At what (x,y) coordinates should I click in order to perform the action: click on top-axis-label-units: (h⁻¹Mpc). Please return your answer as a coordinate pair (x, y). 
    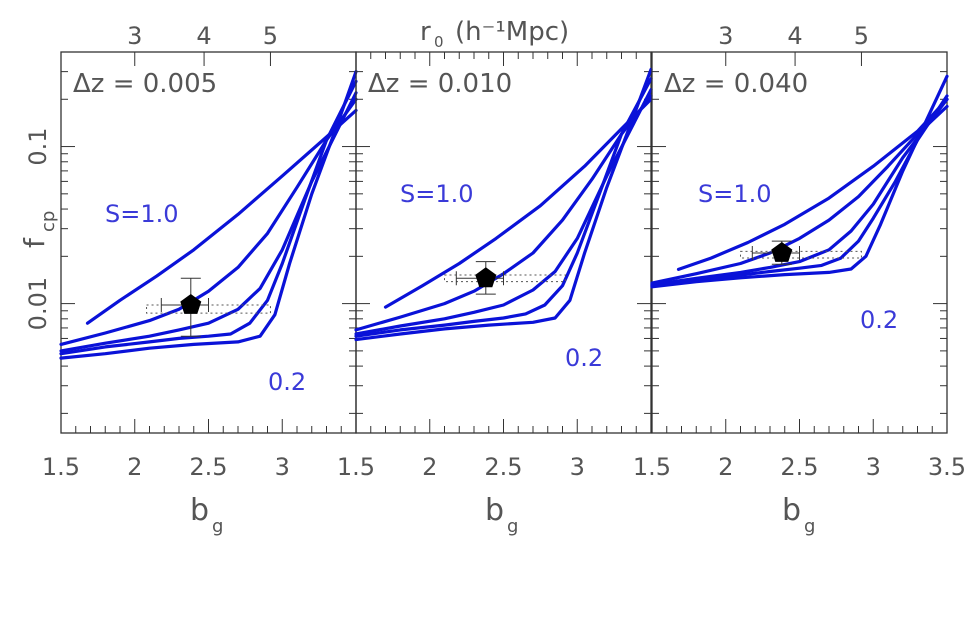
    Looking at the image, I should click on (512, 32).